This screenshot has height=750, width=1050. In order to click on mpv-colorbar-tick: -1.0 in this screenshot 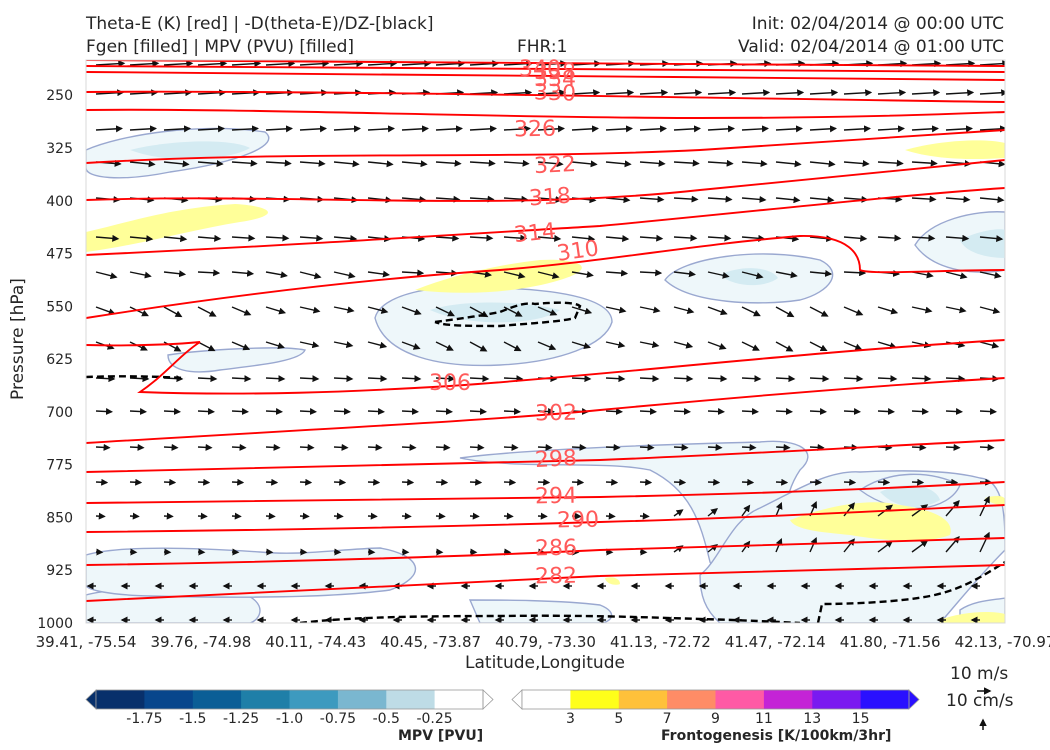, I will do `click(289, 719)`.